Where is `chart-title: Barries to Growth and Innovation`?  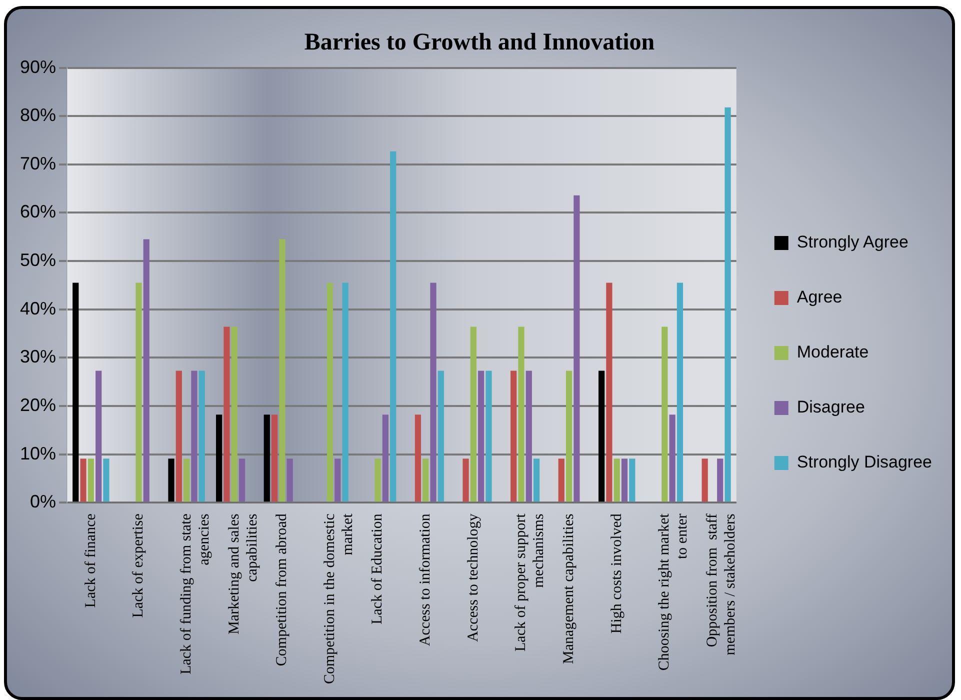
chart-title: Barries to Growth and Innovation is located at coordinates (479, 43).